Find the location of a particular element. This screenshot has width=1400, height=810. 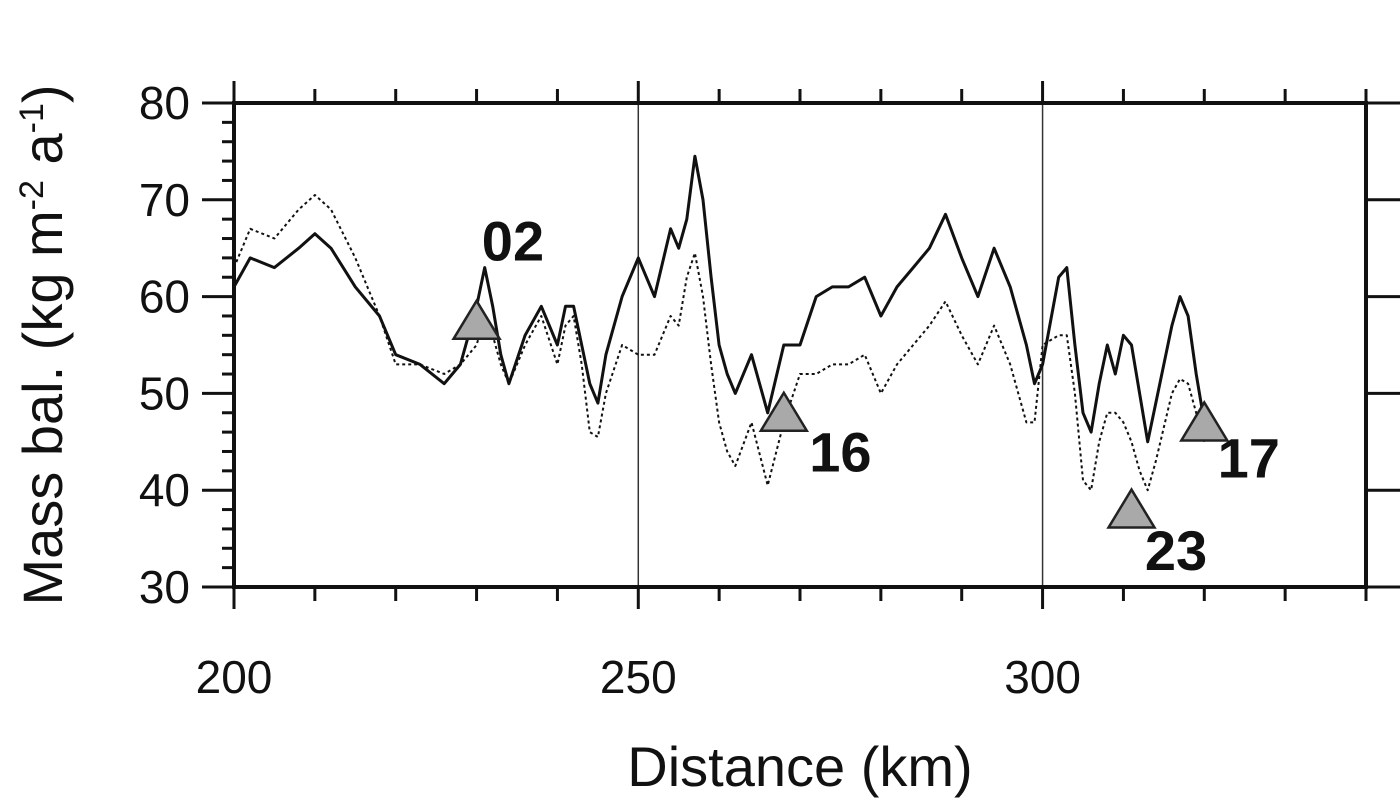

y-tick-label-60: 60 is located at coordinates (164, 297).